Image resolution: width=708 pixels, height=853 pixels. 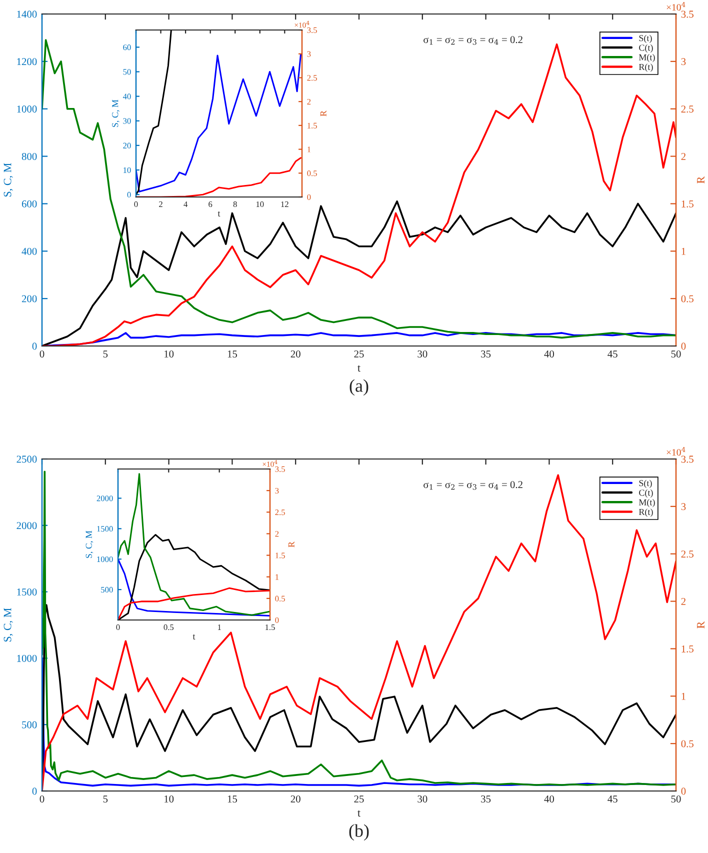 I want to click on legend-label: M(t), so click(x=646, y=58).